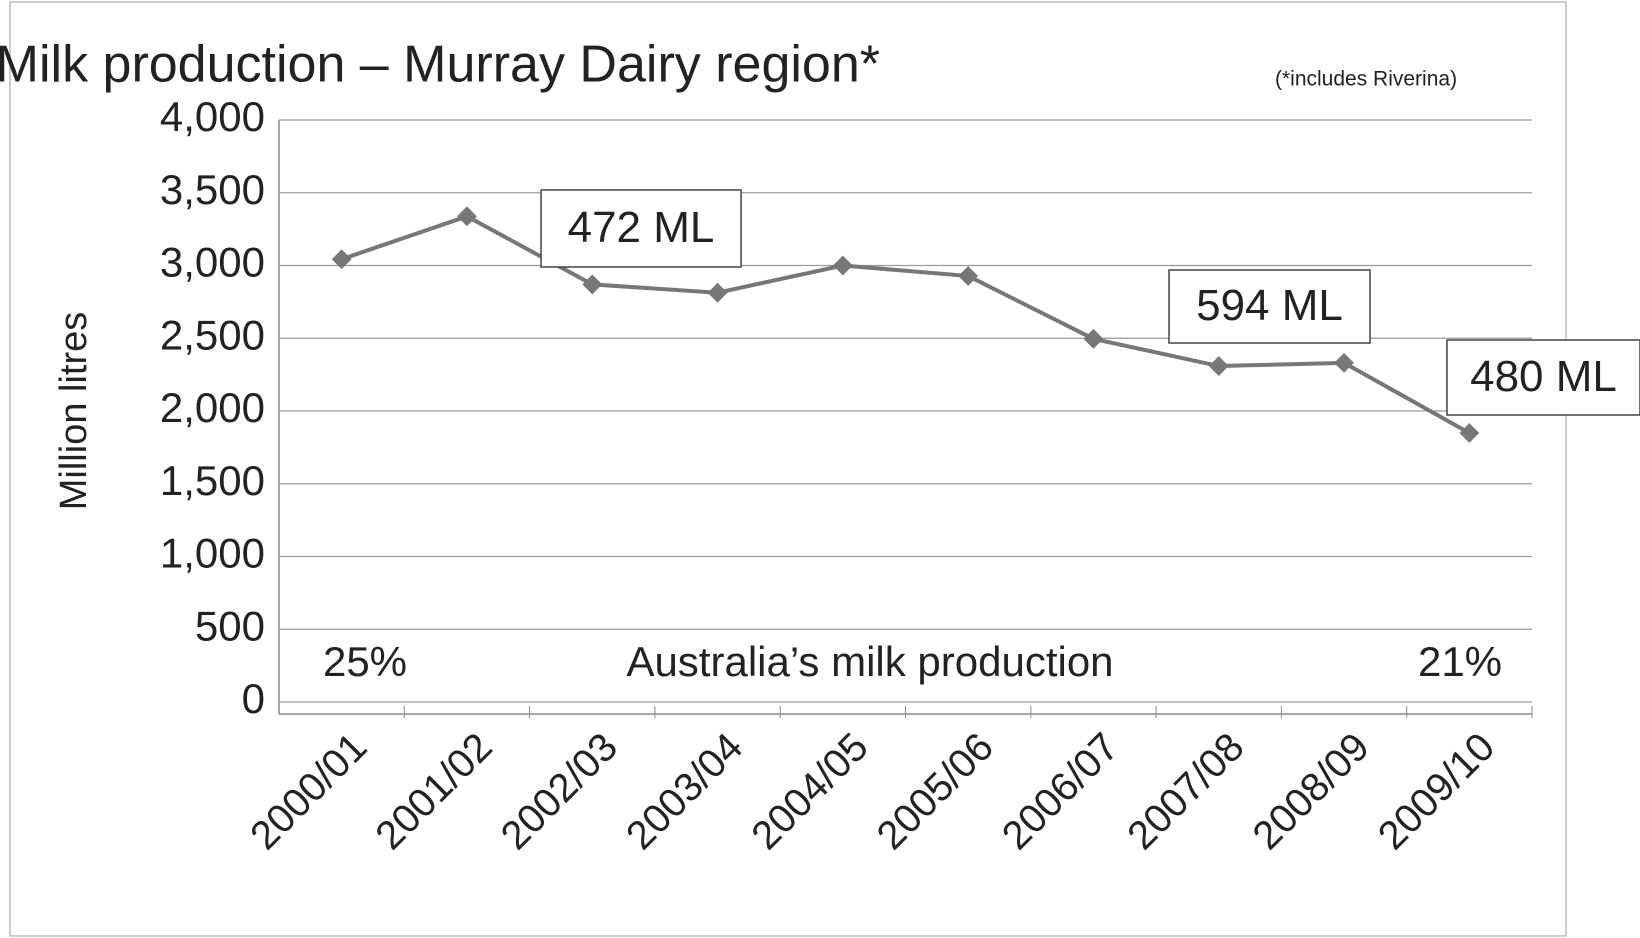  I want to click on y-tick-label: 3,000, so click(212, 262).